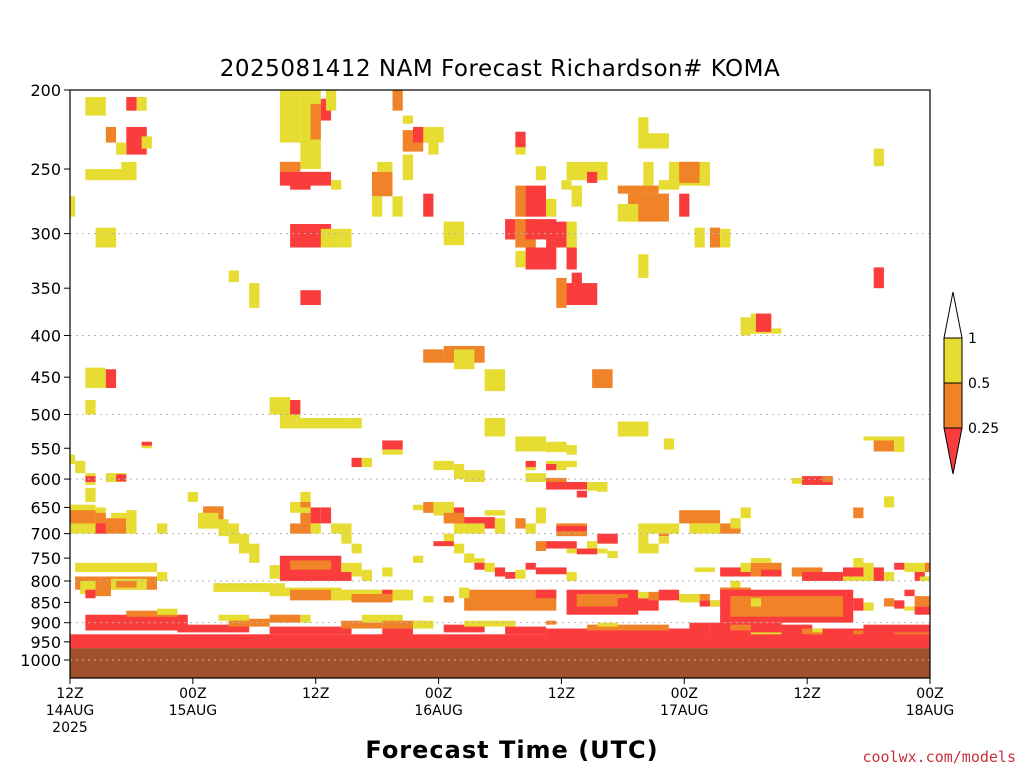 This screenshot has width=1024, height=768. I want to click on y-tick-label: 800, so click(45, 581).